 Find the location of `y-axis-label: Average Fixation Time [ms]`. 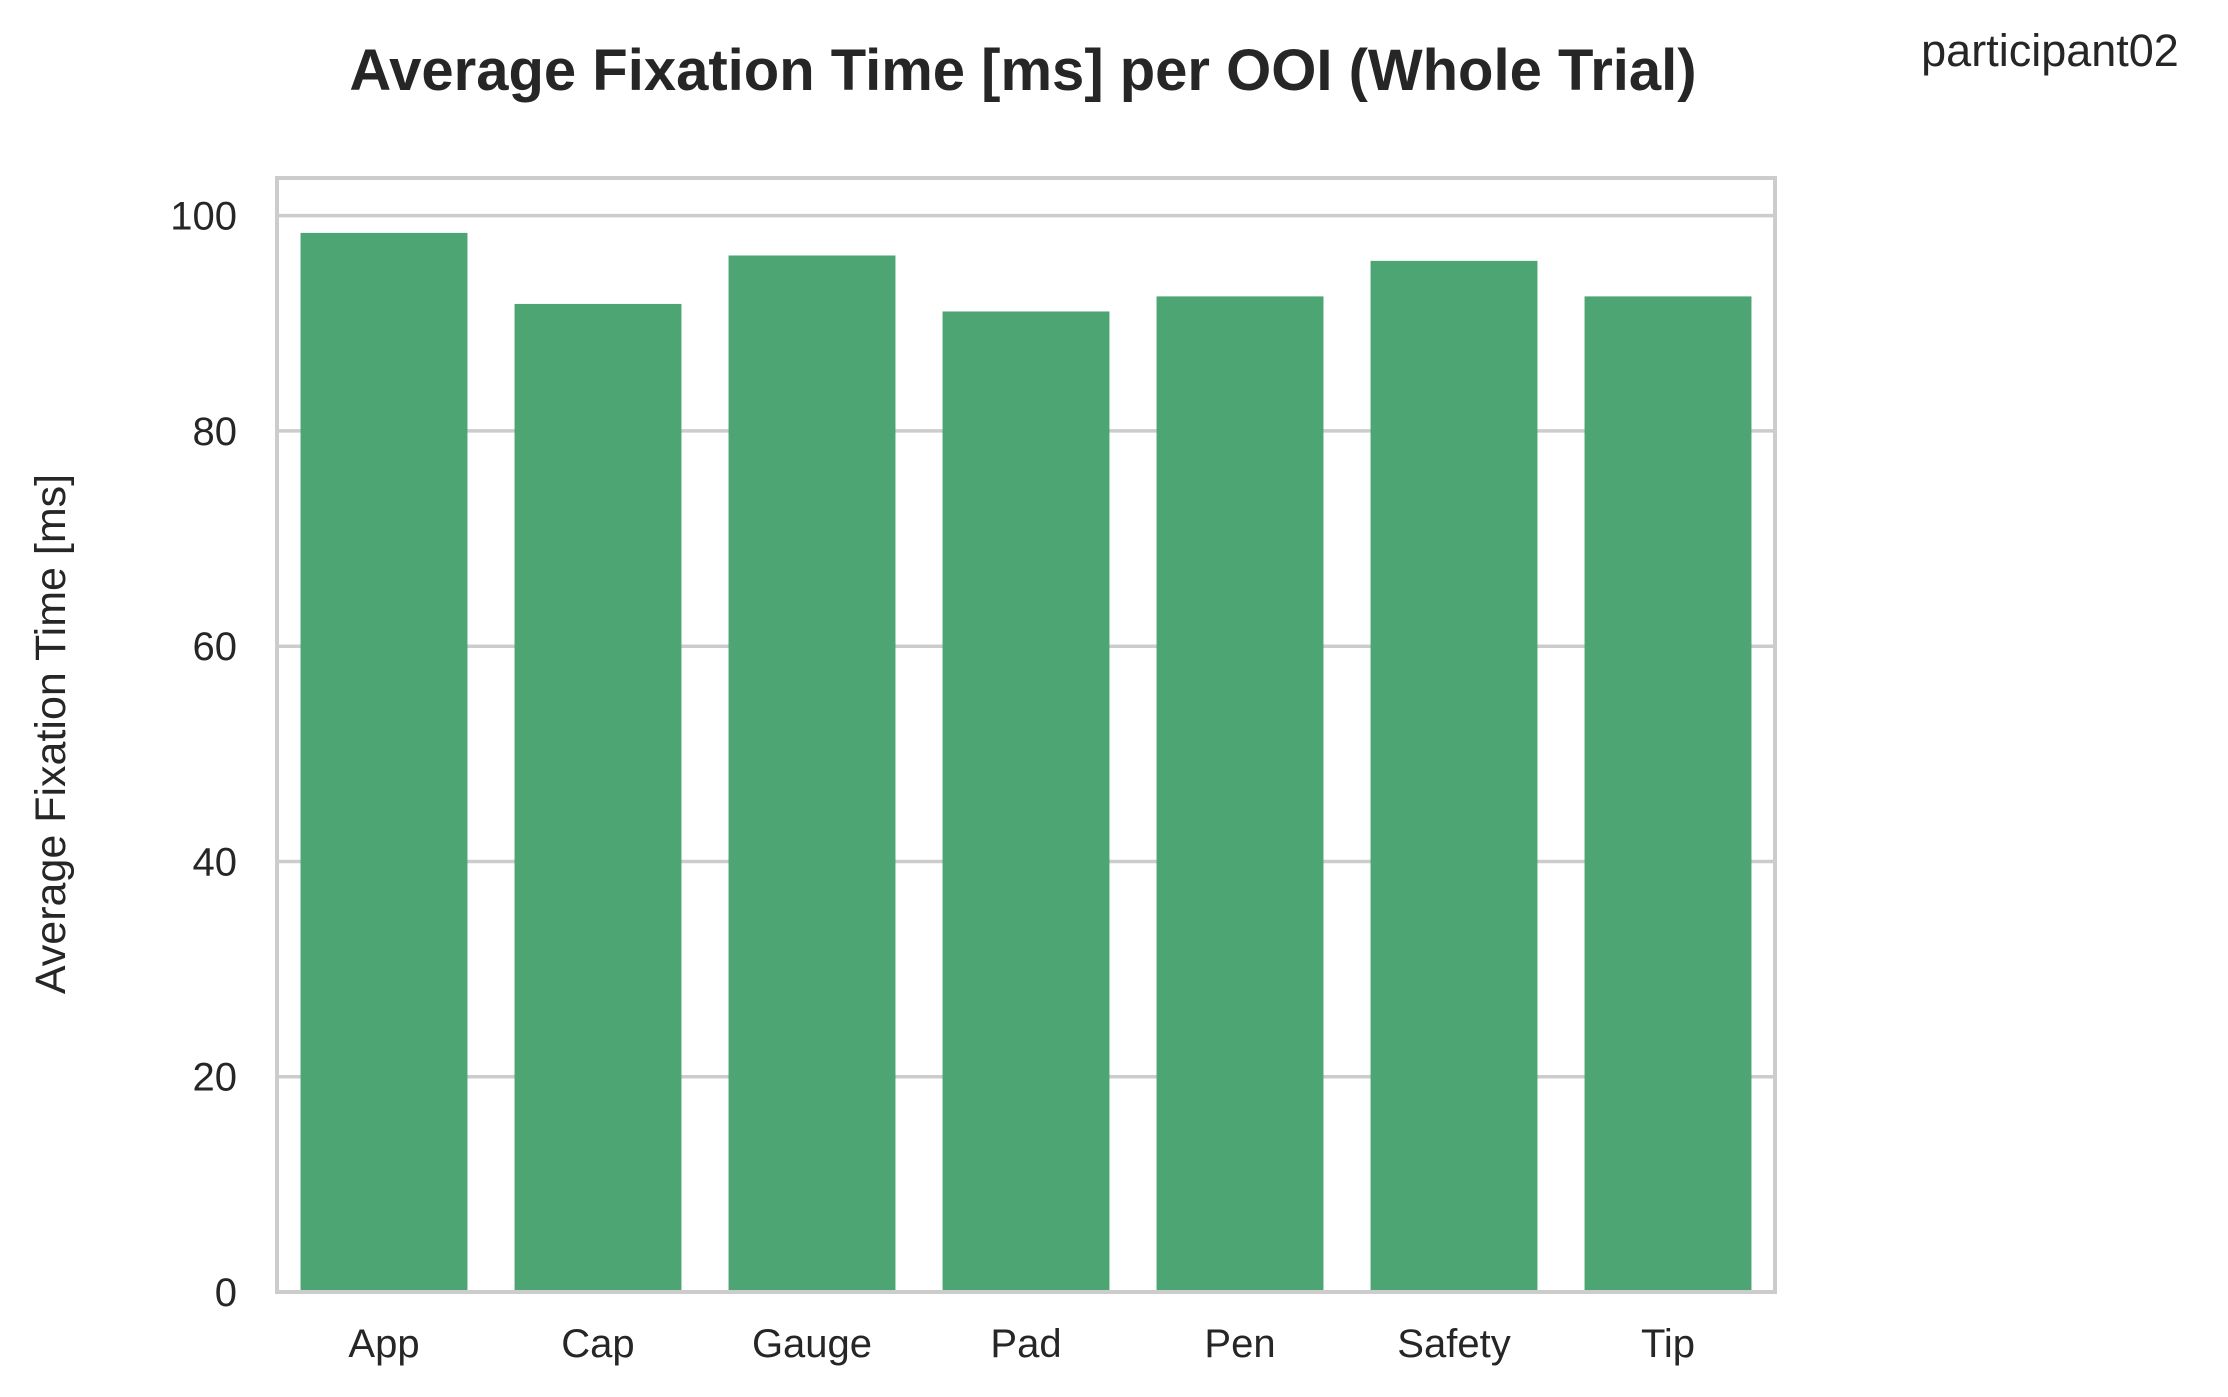

y-axis-label: Average Fixation Time [ms] is located at coordinates (51, 734).